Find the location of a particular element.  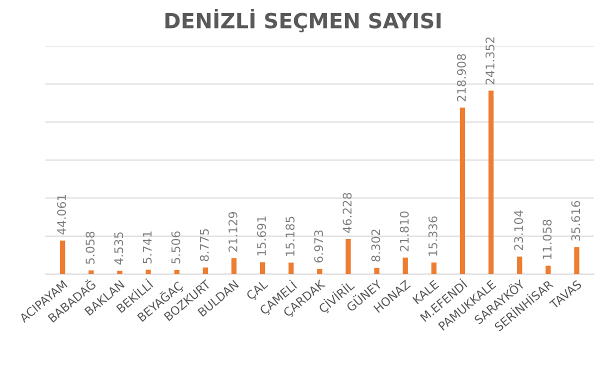

data-label: 11.058 is located at coordinates (547, 239).